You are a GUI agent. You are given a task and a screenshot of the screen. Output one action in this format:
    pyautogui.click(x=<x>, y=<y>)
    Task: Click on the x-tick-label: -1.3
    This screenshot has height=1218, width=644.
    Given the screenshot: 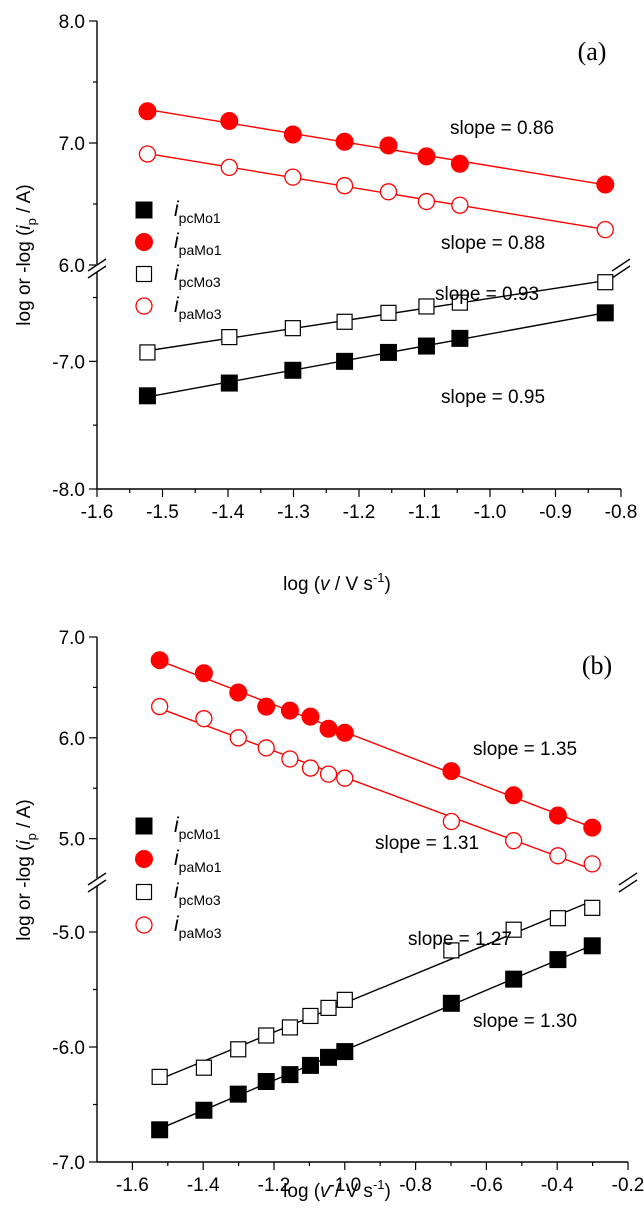 What is the action you would take?
    pyautogui.click(x=293, y=512)
    